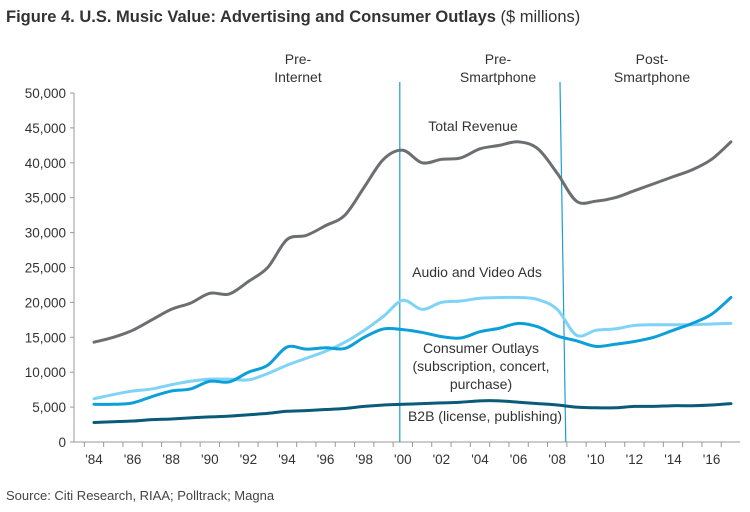 The height and width of the screenshot is (512, 750). I want to click on x-tick-label: '04, so click(480, 459).